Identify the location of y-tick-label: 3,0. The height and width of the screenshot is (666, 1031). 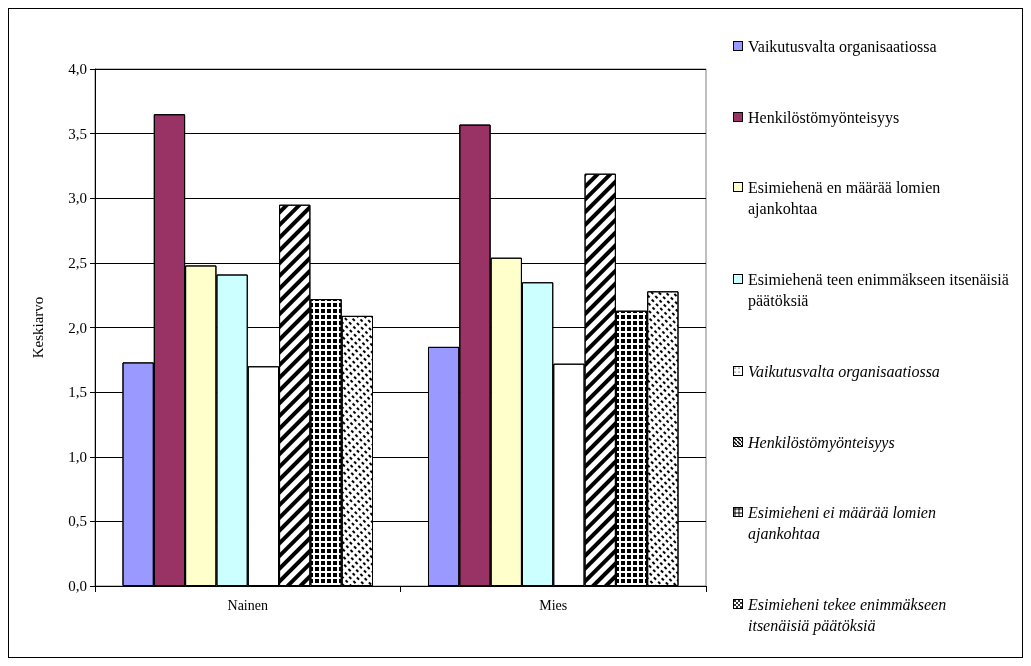
(77, 198).